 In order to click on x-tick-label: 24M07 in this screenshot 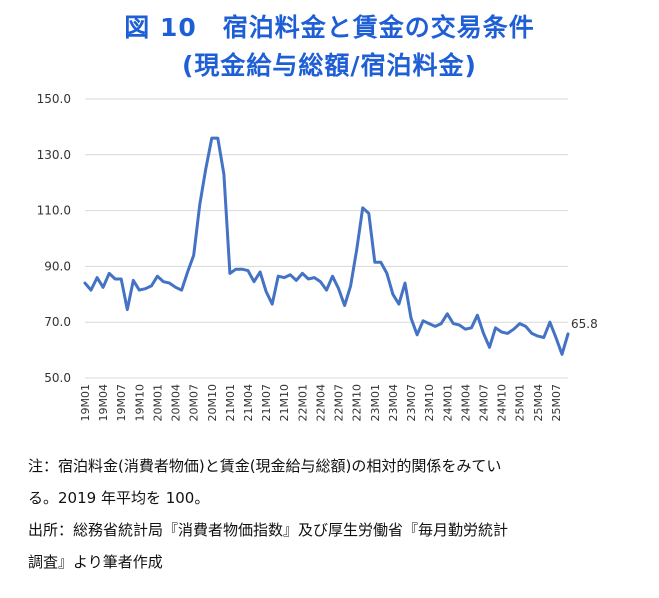, I will do `click(483, 403)`.